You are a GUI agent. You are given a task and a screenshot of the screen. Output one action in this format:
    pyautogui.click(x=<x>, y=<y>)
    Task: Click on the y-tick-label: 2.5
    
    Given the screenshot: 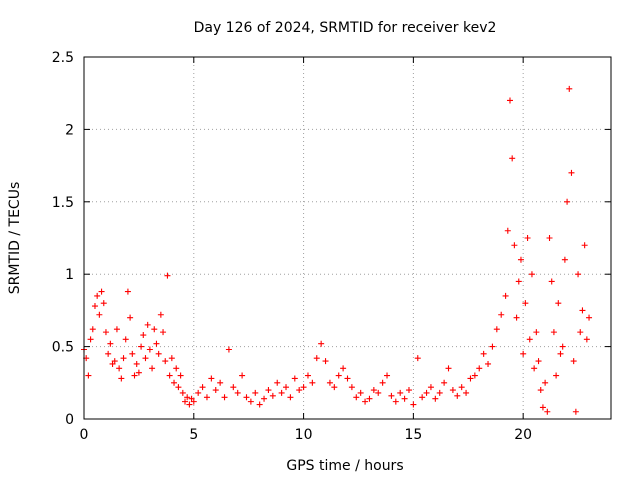 What is the action you would take?
    pyautogui.click(x=63, y=58)
    